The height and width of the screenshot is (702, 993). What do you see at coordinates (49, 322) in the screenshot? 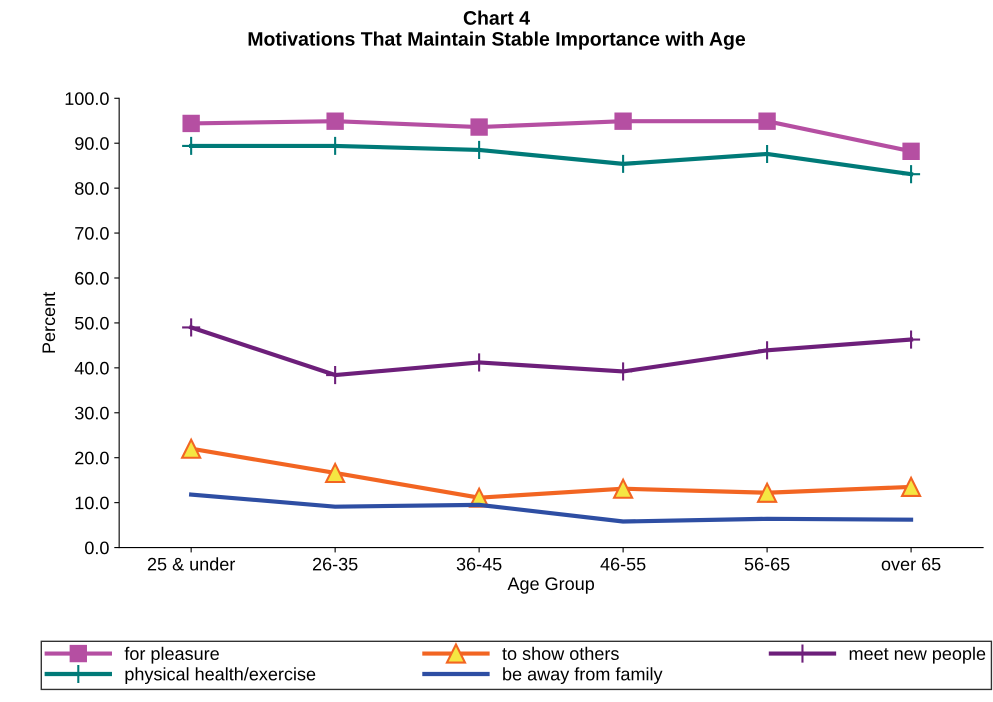
I see `y-axis-title: Percent` at bounding box center [49, 322].